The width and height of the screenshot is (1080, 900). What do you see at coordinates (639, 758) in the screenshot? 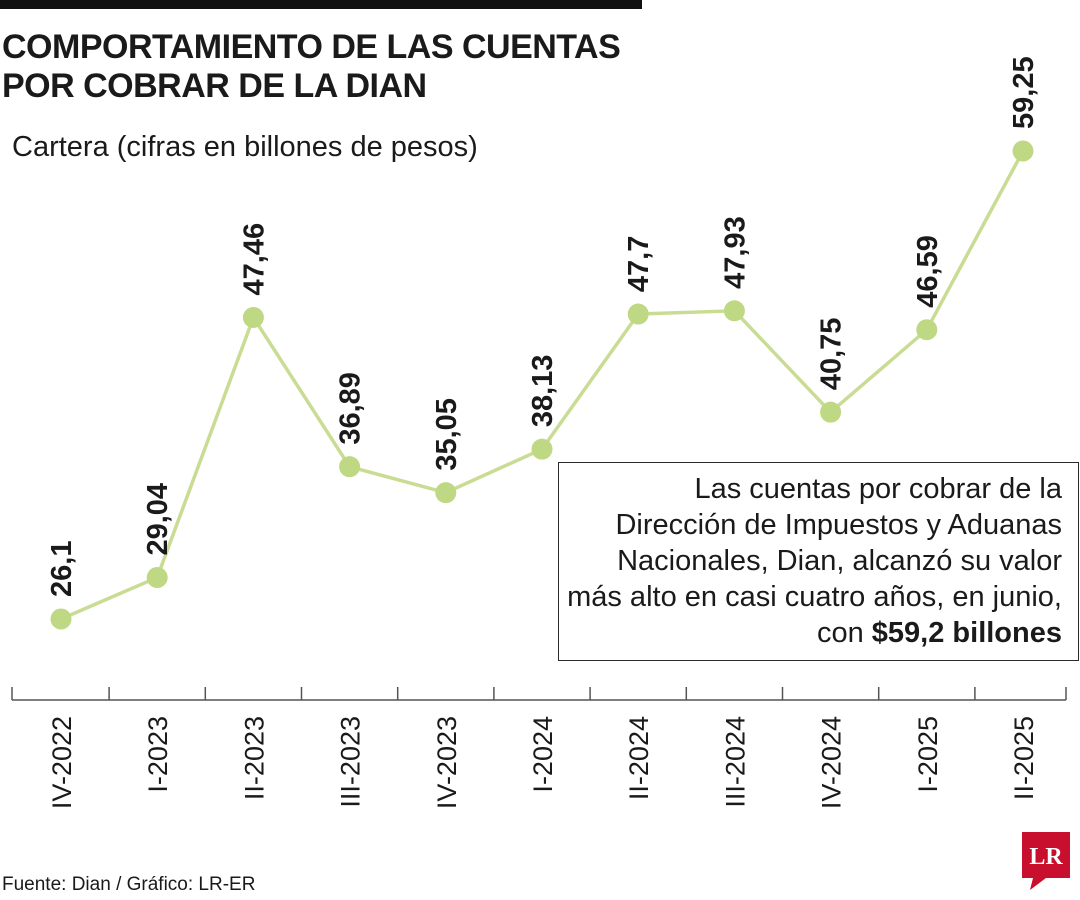
I see `x-tick-label-II-2024: II-2024` at bounding box center [639, 758].